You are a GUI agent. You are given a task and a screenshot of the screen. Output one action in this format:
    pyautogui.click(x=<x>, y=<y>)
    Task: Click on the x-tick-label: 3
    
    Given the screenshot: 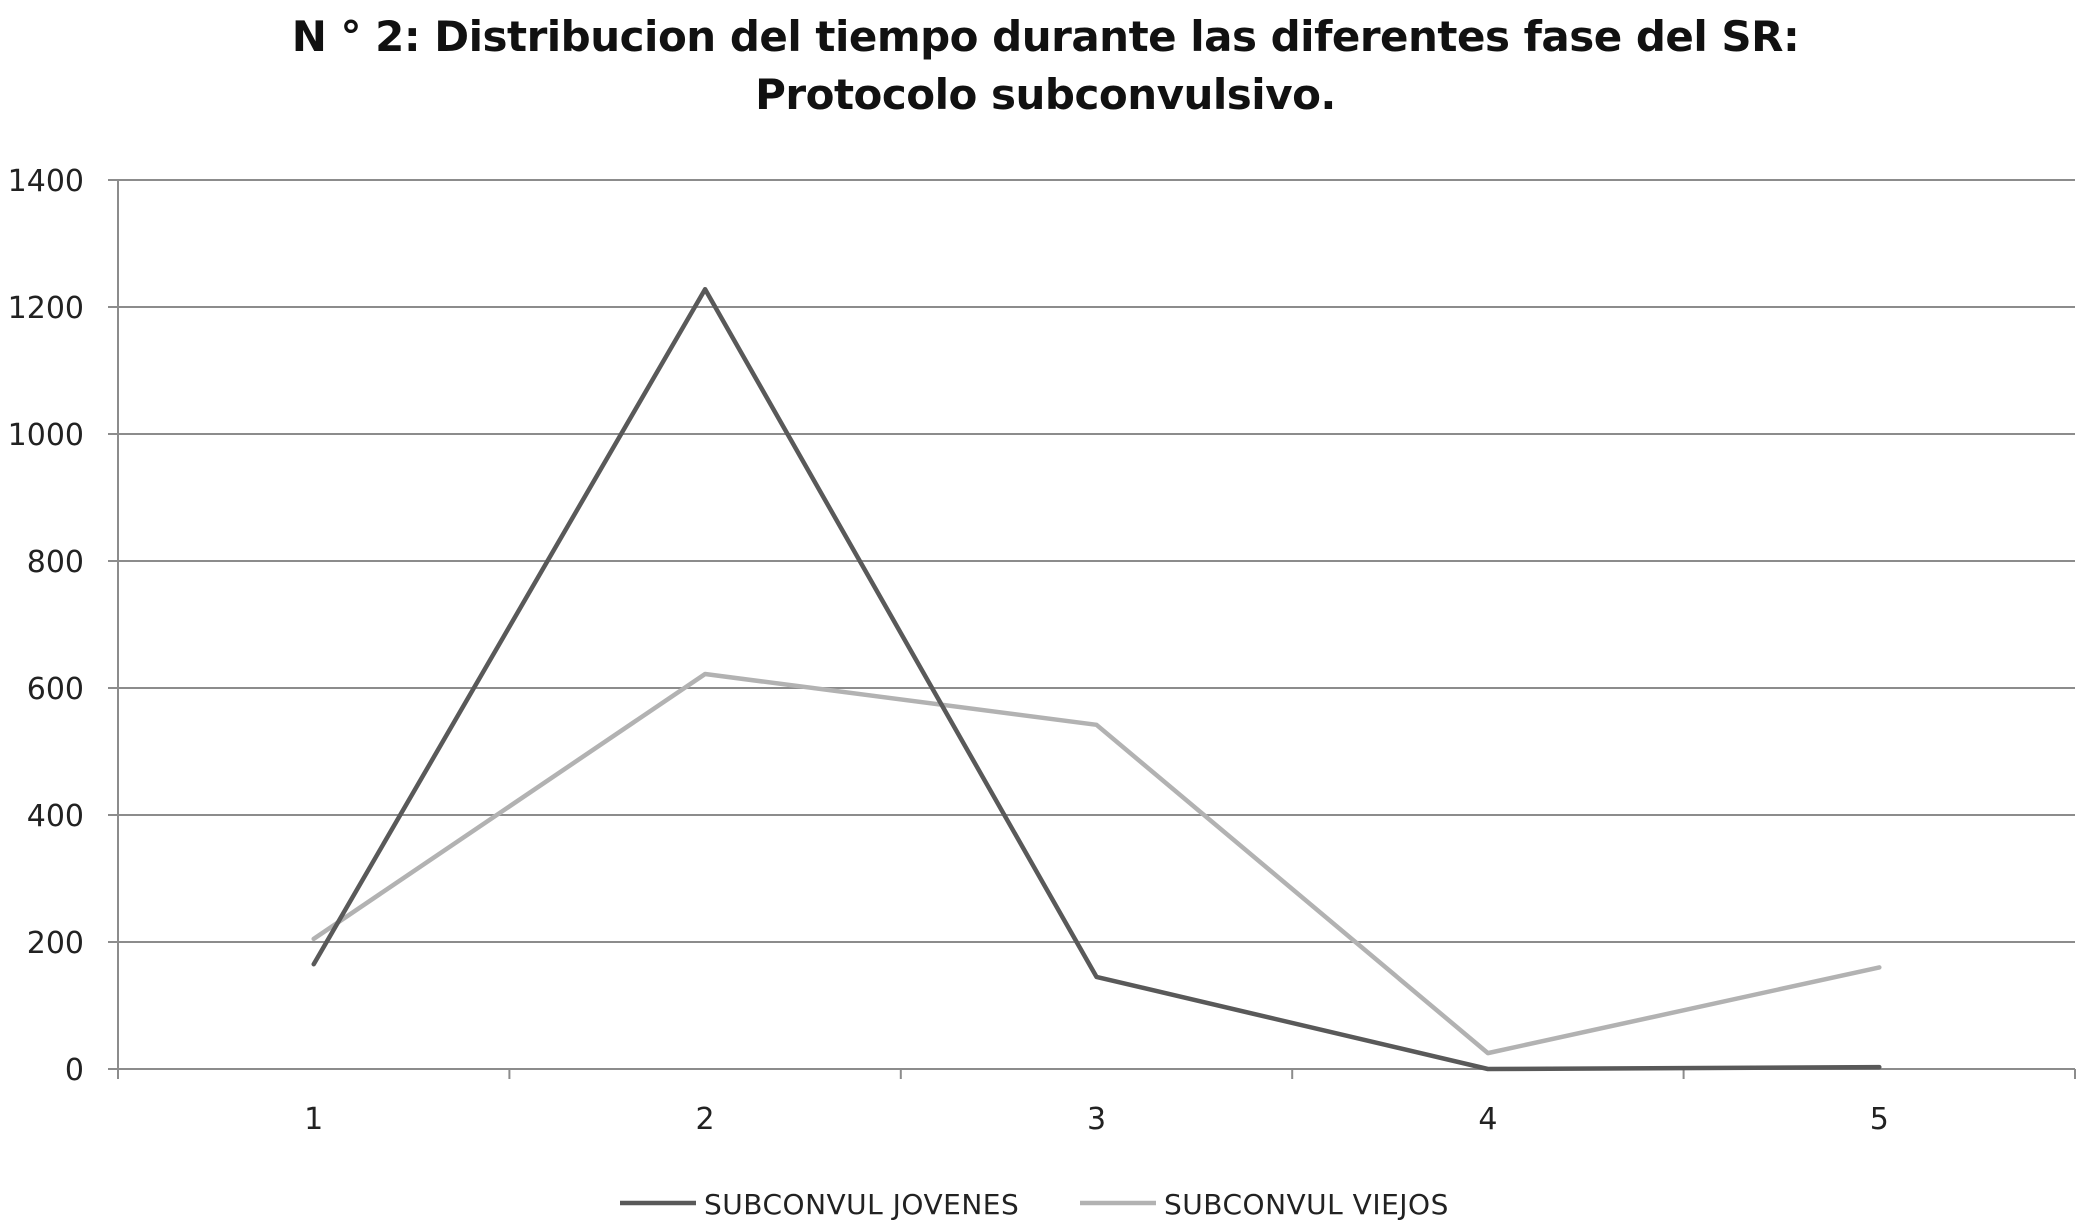 What is the action you would take?
    pyautogui.click(x=1096, y=1119)
    